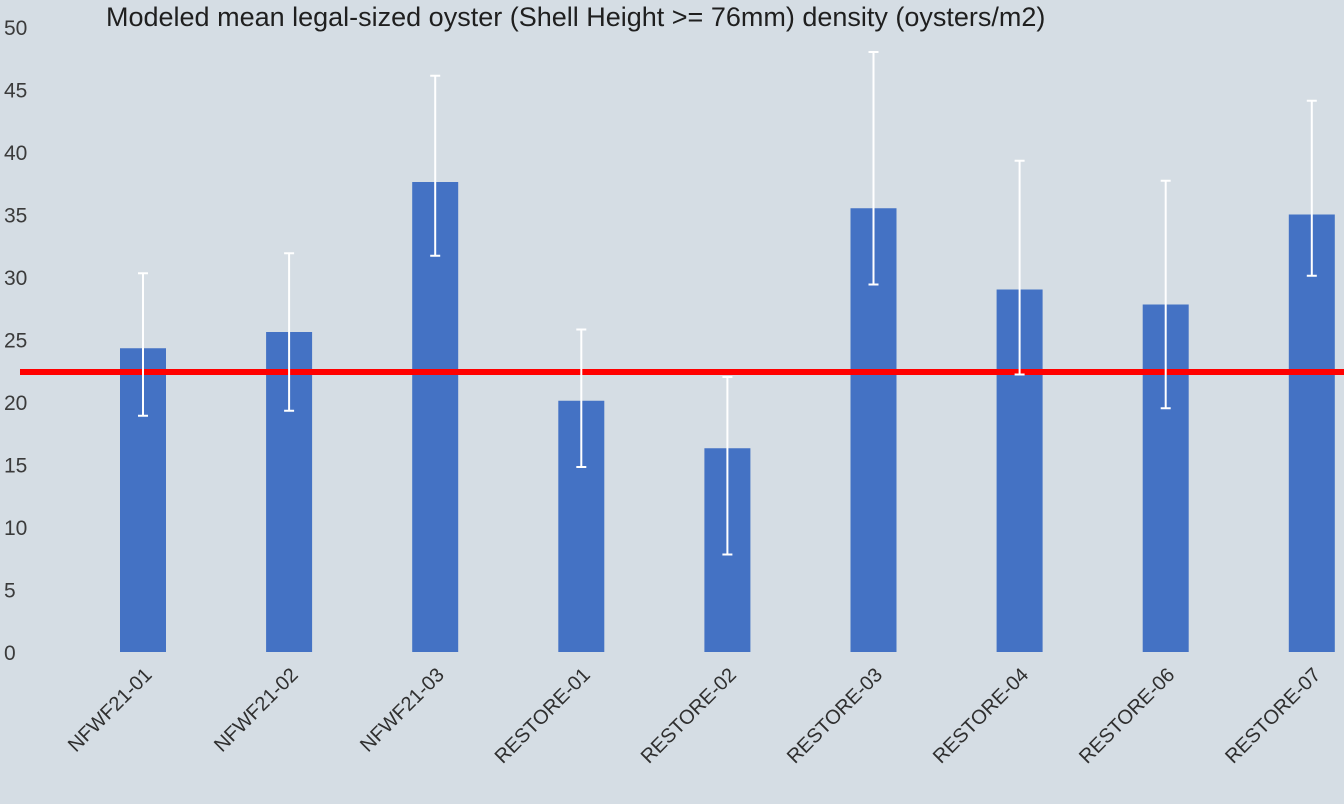  Describe the element at coordinates (15, 278) in the screenshot. I see `y-tick-label: 30` at that location.